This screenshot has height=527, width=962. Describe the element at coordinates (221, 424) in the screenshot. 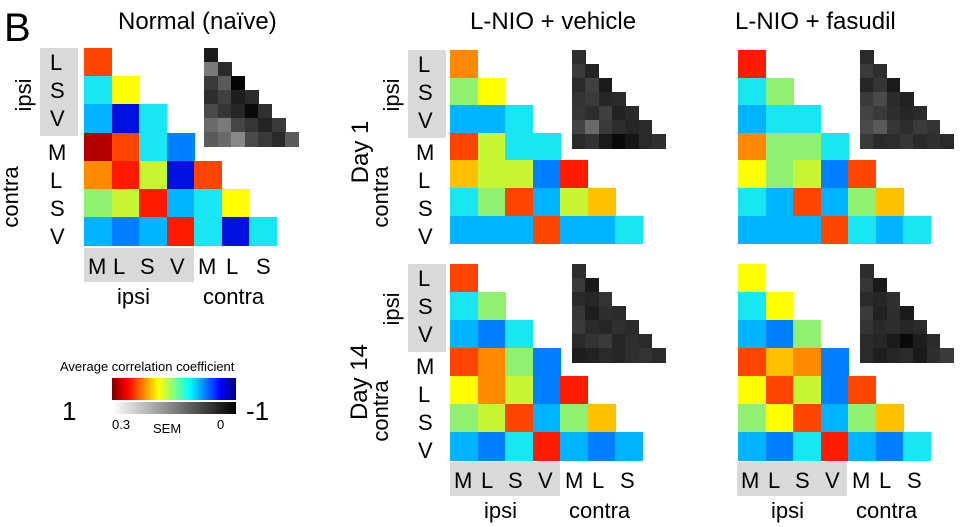

I see `legend-sem-min: 0` at that location.